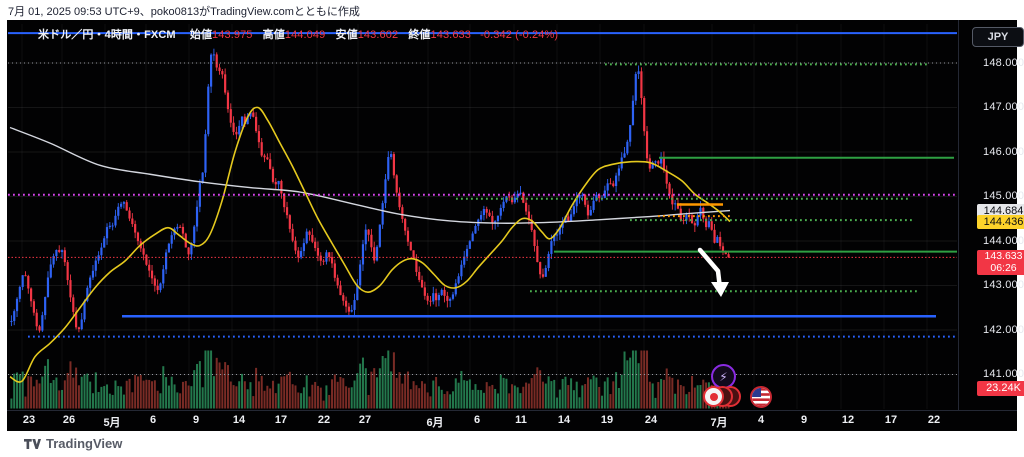 Image resolution: width=1024 pixels, height=457 pixels. What do you see at coordinates (1003, 268) in the screenshot?
I see `last-price-countdown: 06:26` at bounding box center [1003, 268].